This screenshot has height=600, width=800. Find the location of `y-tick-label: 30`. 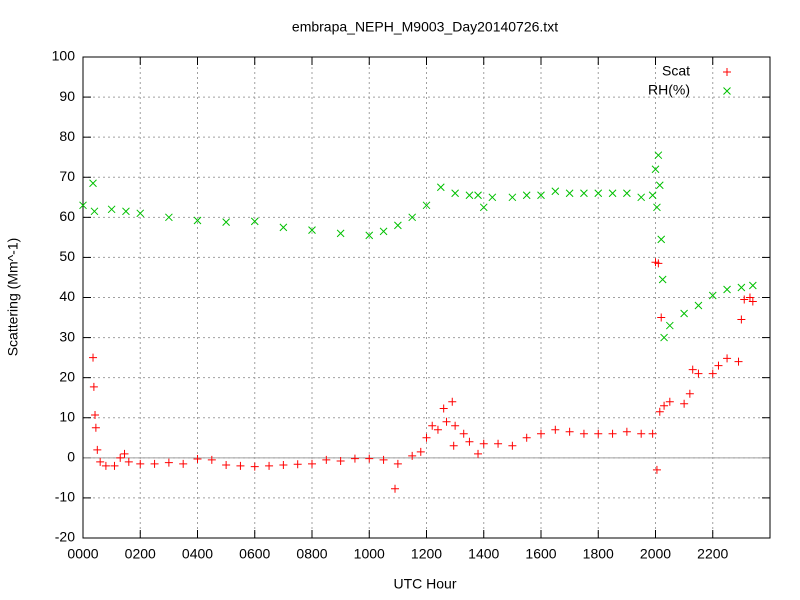

y-tick-label: 30 is located at coordinates (67, 336).